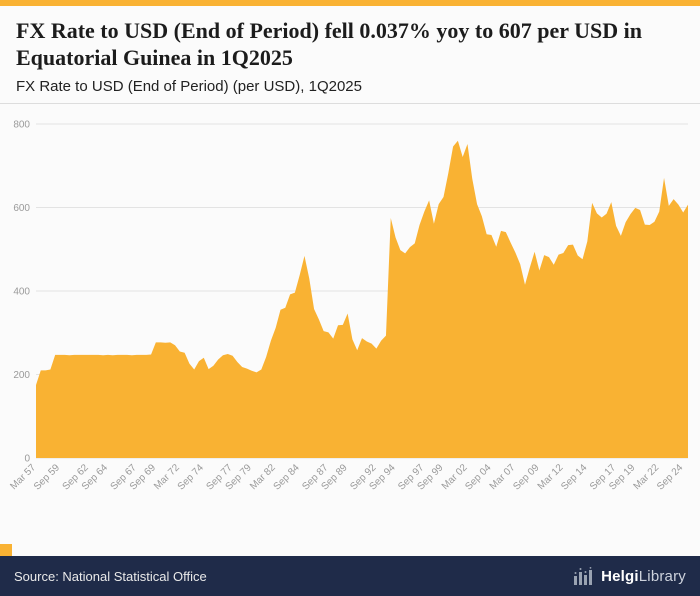  I want to click on svg-text: Sep 04, so click(478, 477).